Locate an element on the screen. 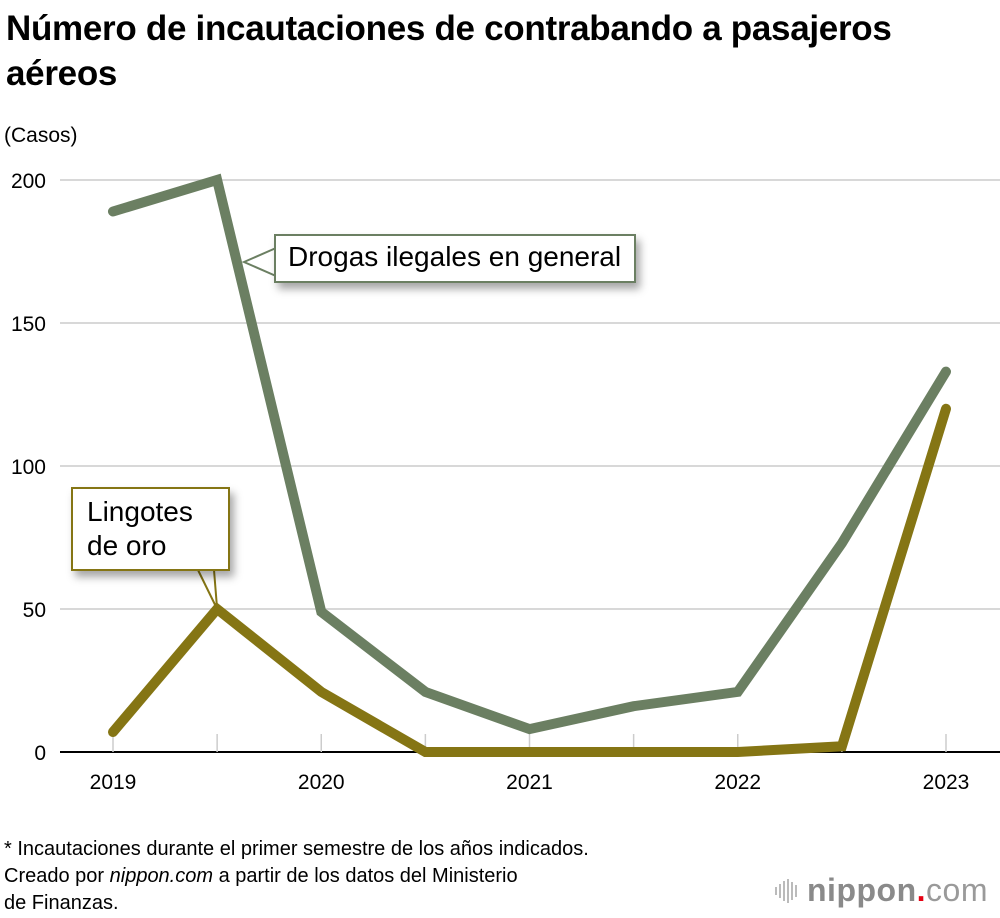  annotation-drugs-label: Drogas ilegales en general is located at coordinates (455, 258).